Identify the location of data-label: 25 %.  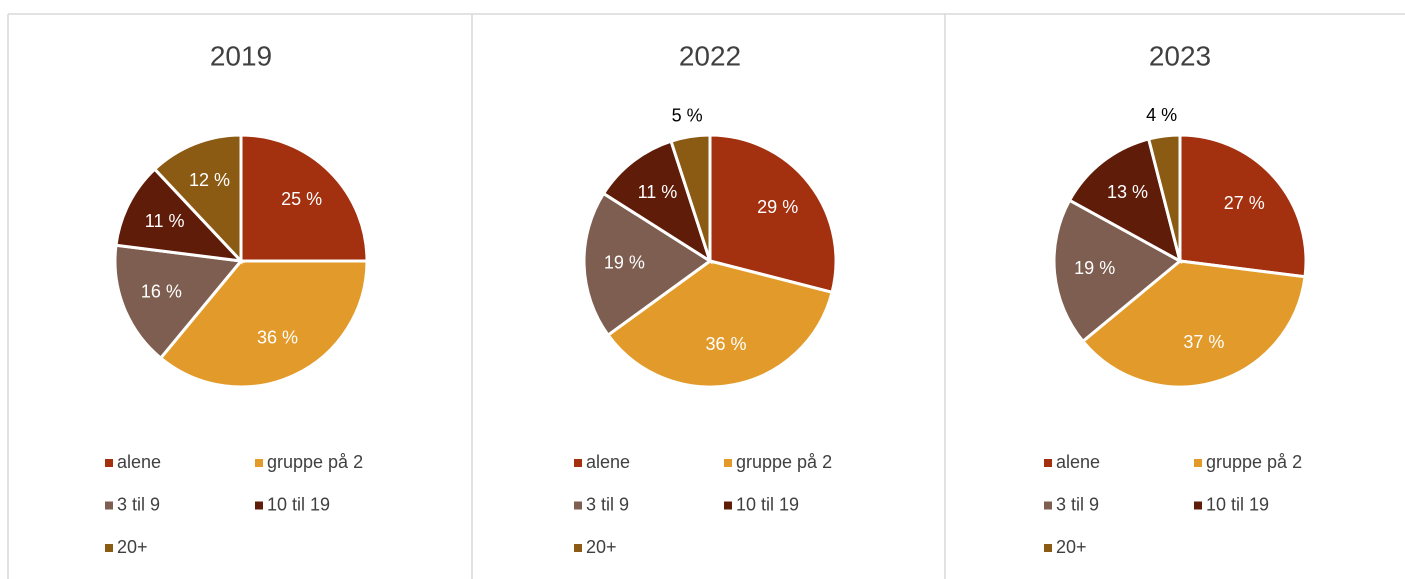
(301, 199).